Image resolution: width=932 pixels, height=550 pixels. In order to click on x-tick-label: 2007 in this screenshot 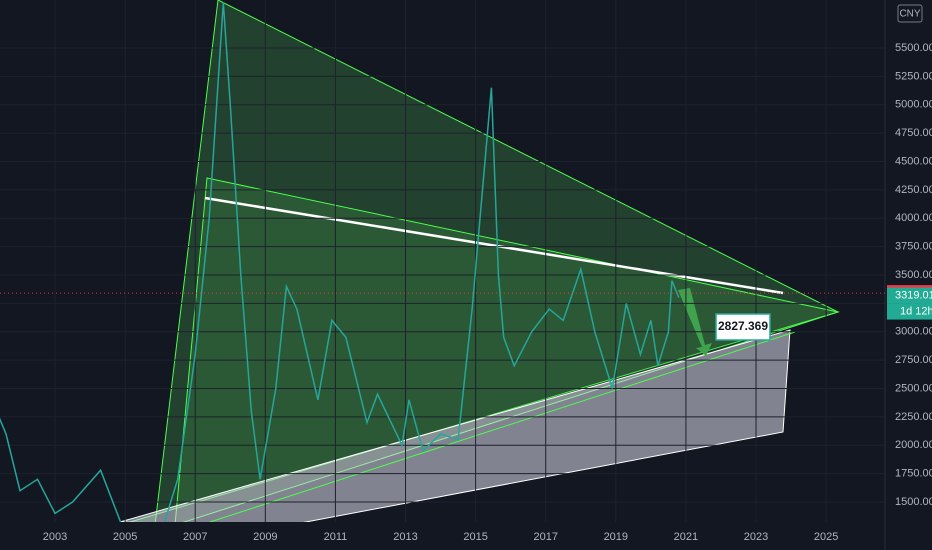, I will do `click(195, 537)`.